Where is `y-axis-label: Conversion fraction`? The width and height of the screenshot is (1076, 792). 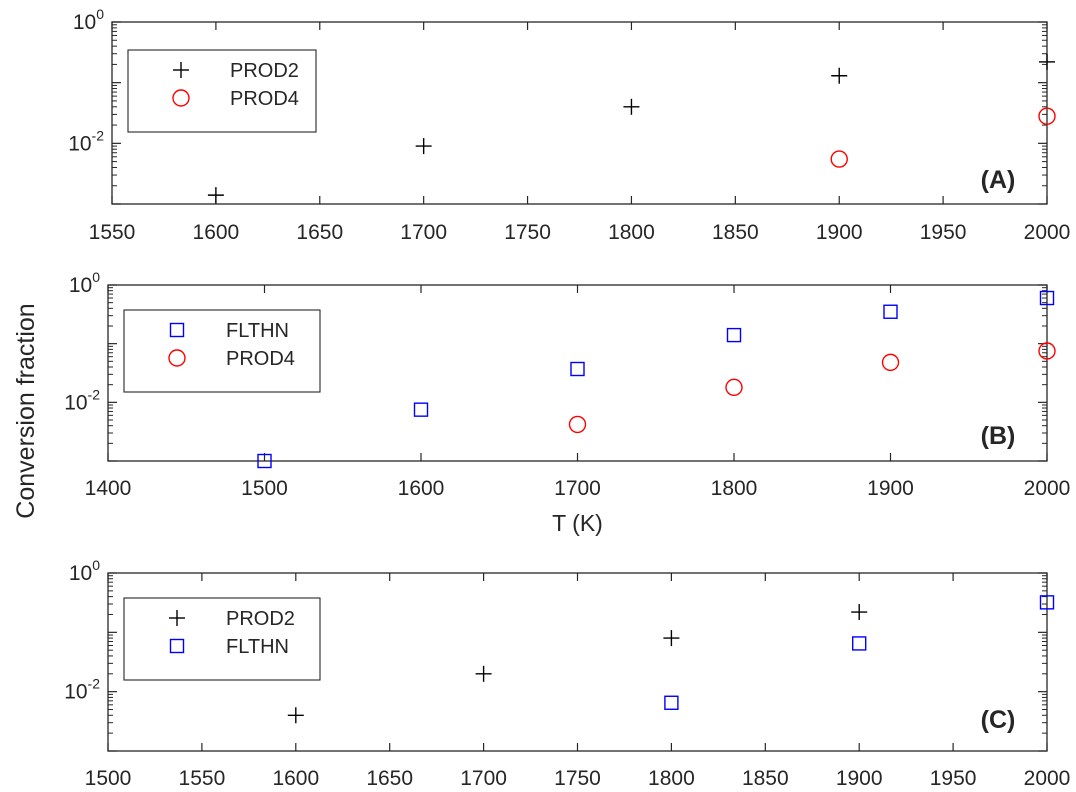 y-axis-label: Conversion fraction is located at coordinates (26, 410).